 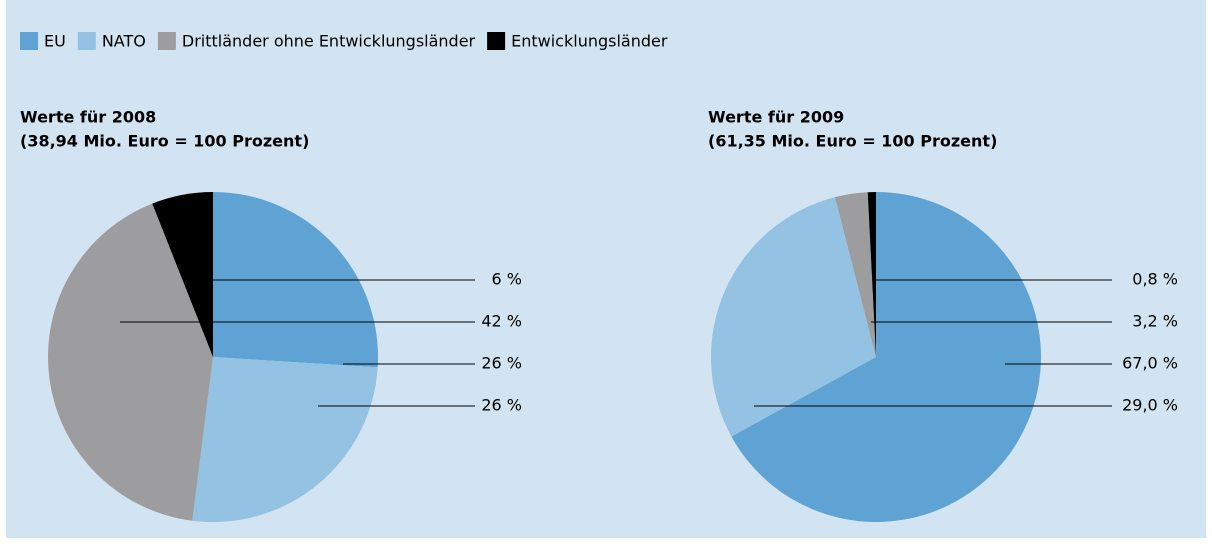 I want to click on chart-subtitle: (61,35 Mio. Euro = 100 Prozent), so click(x=852, y=141).